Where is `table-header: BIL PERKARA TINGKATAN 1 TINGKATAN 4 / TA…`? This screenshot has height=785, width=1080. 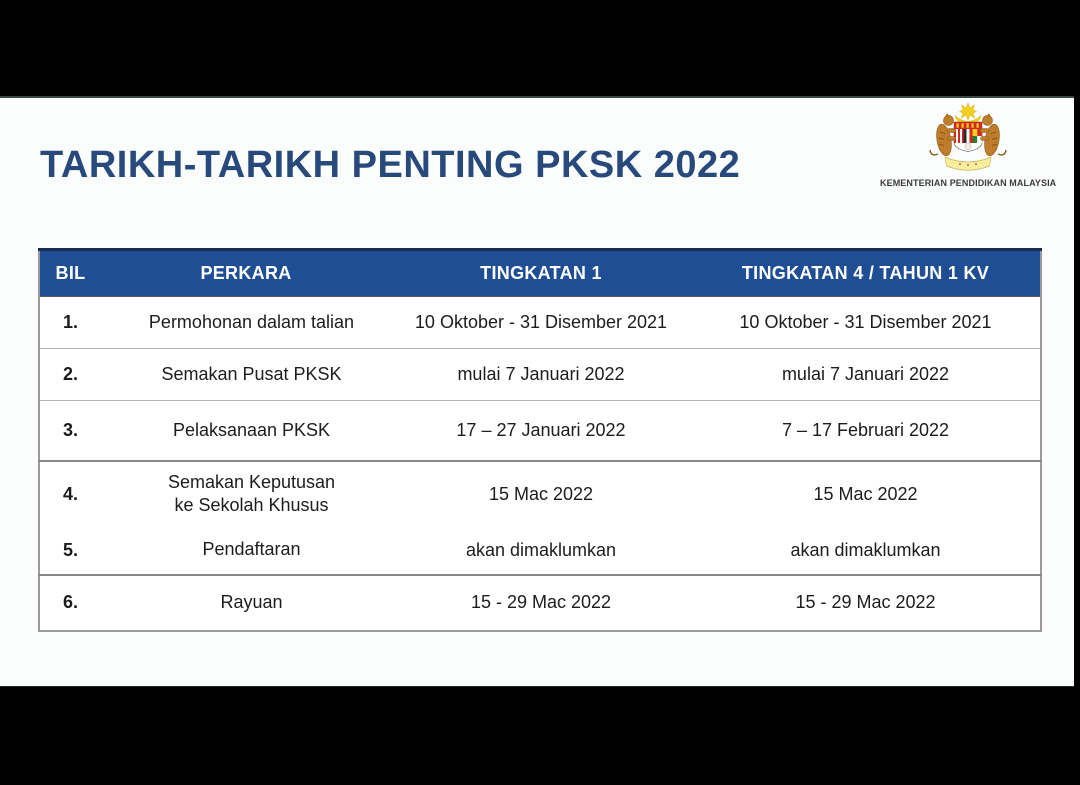
table-header: BIL PERKARA TINGKATAN 1 TINGKATAN 4 / TA… is located at coordinates (540, 272).